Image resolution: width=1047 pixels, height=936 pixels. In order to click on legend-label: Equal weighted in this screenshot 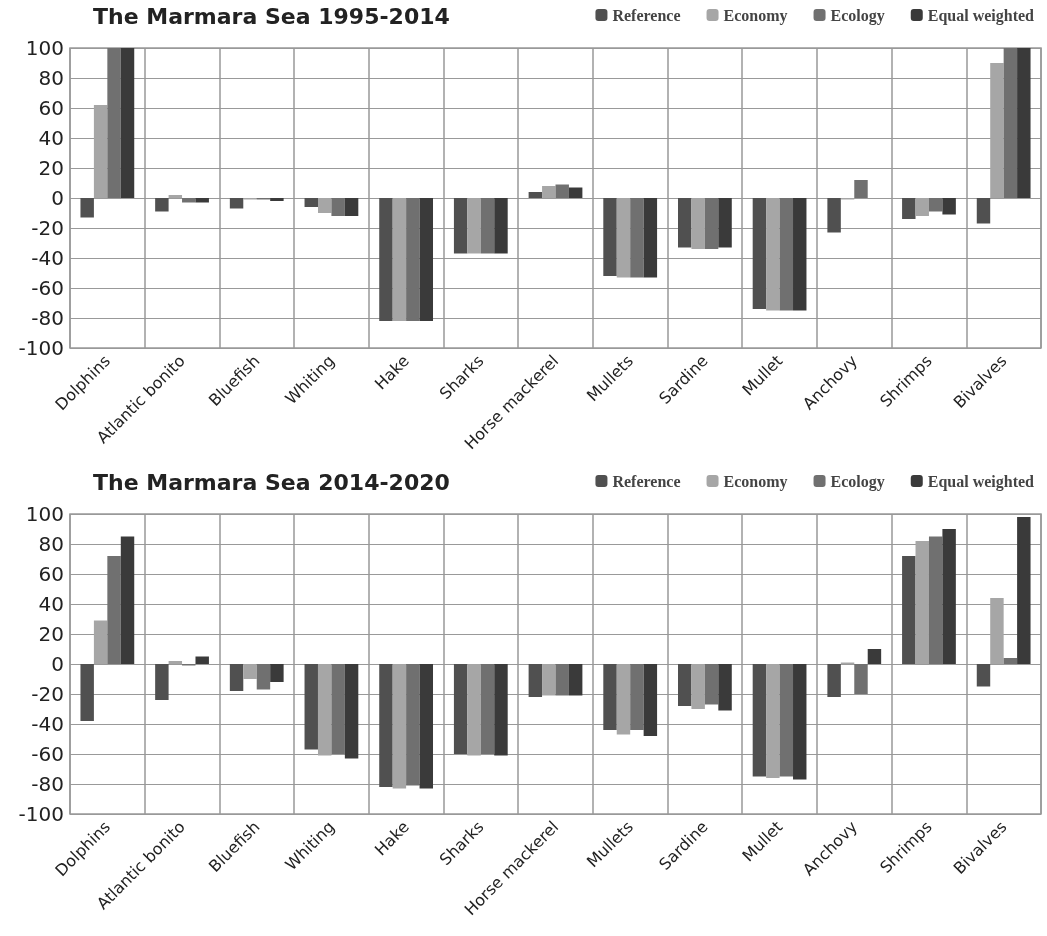, I will do `click(981, 15)`.